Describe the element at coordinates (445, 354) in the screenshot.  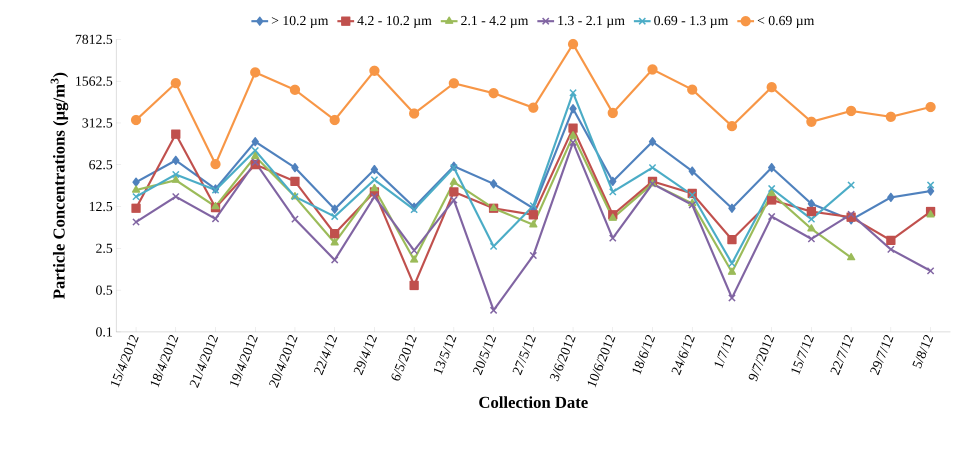
I see `x-tick-label: 13/5/12` at that location.